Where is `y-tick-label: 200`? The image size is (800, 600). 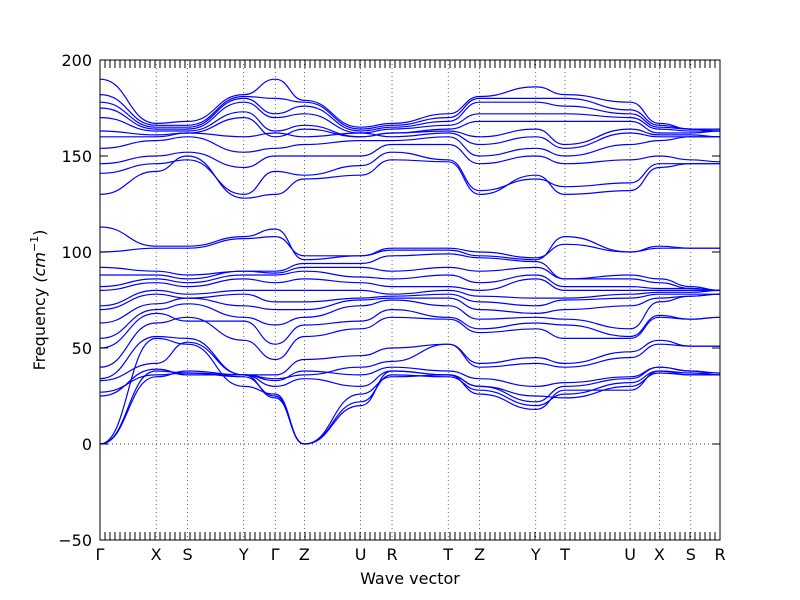
y-tick-label: 200 is located at coordinates (76, 60).